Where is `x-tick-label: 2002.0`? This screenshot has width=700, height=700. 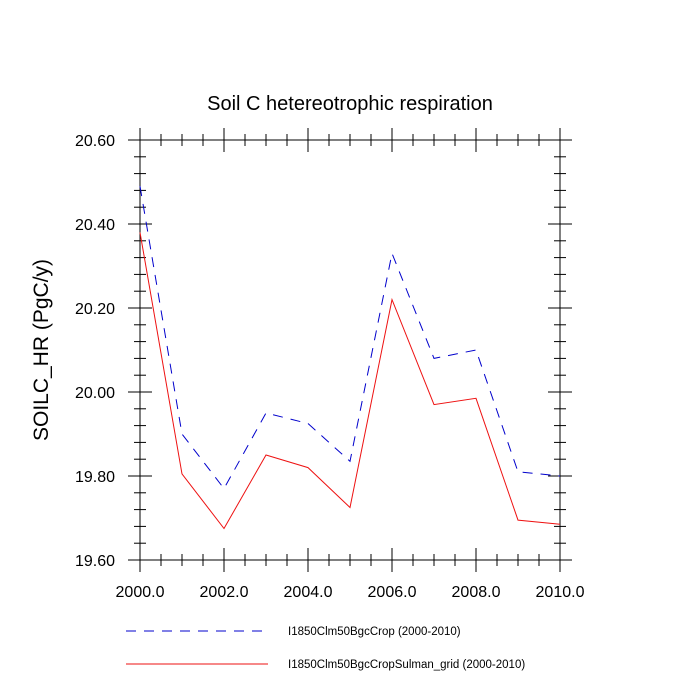
x-tick-label: 2002.0 is located at coordinates (224, 592).